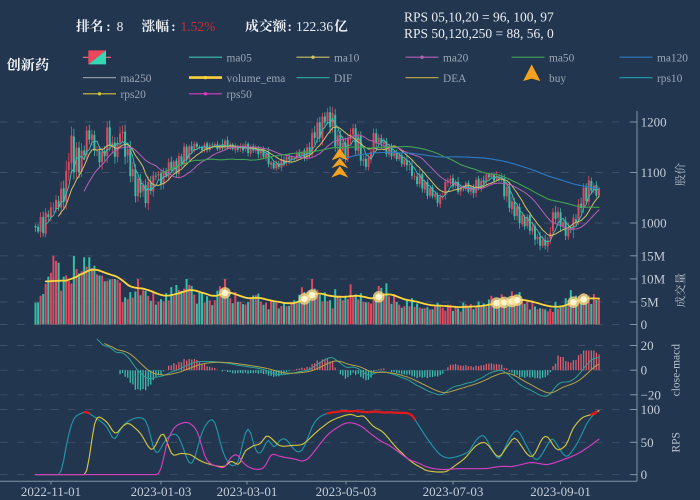 The image size is (700, 500). I want to click on svg-text: 122.36, so click(314, 26).